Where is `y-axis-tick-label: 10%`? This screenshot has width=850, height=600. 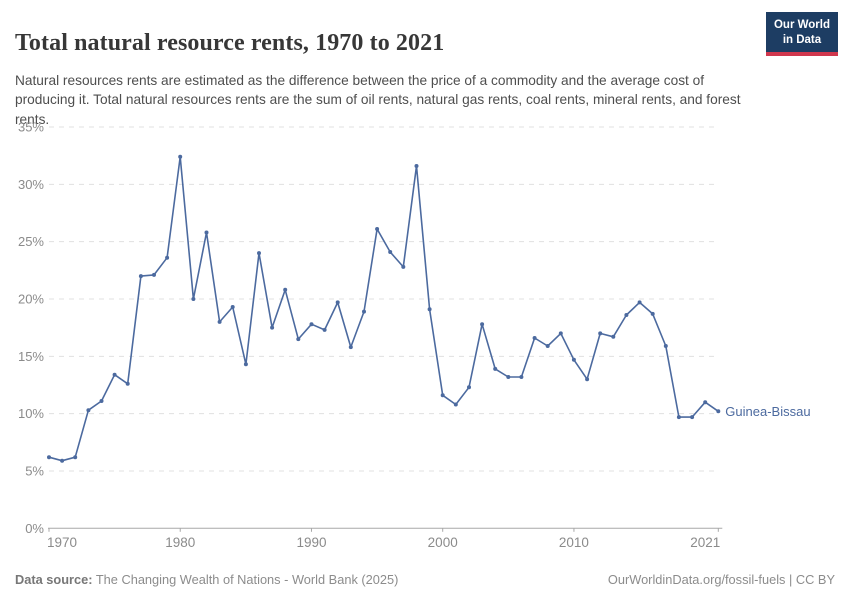
y-axis-tick-label: 10% is located at coordinates (31, 413).